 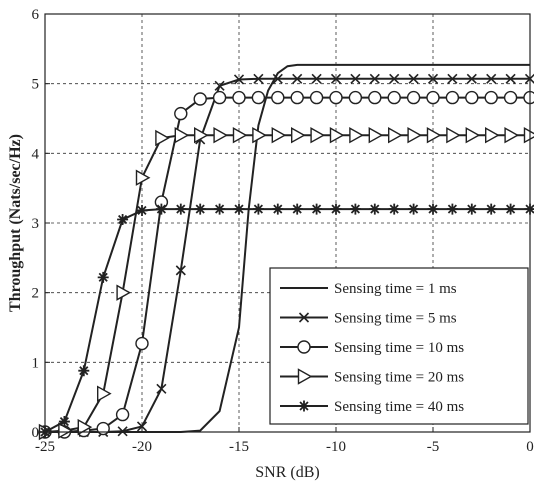 I want to click on x-tick-label: 0, so click(x=530, y=447).